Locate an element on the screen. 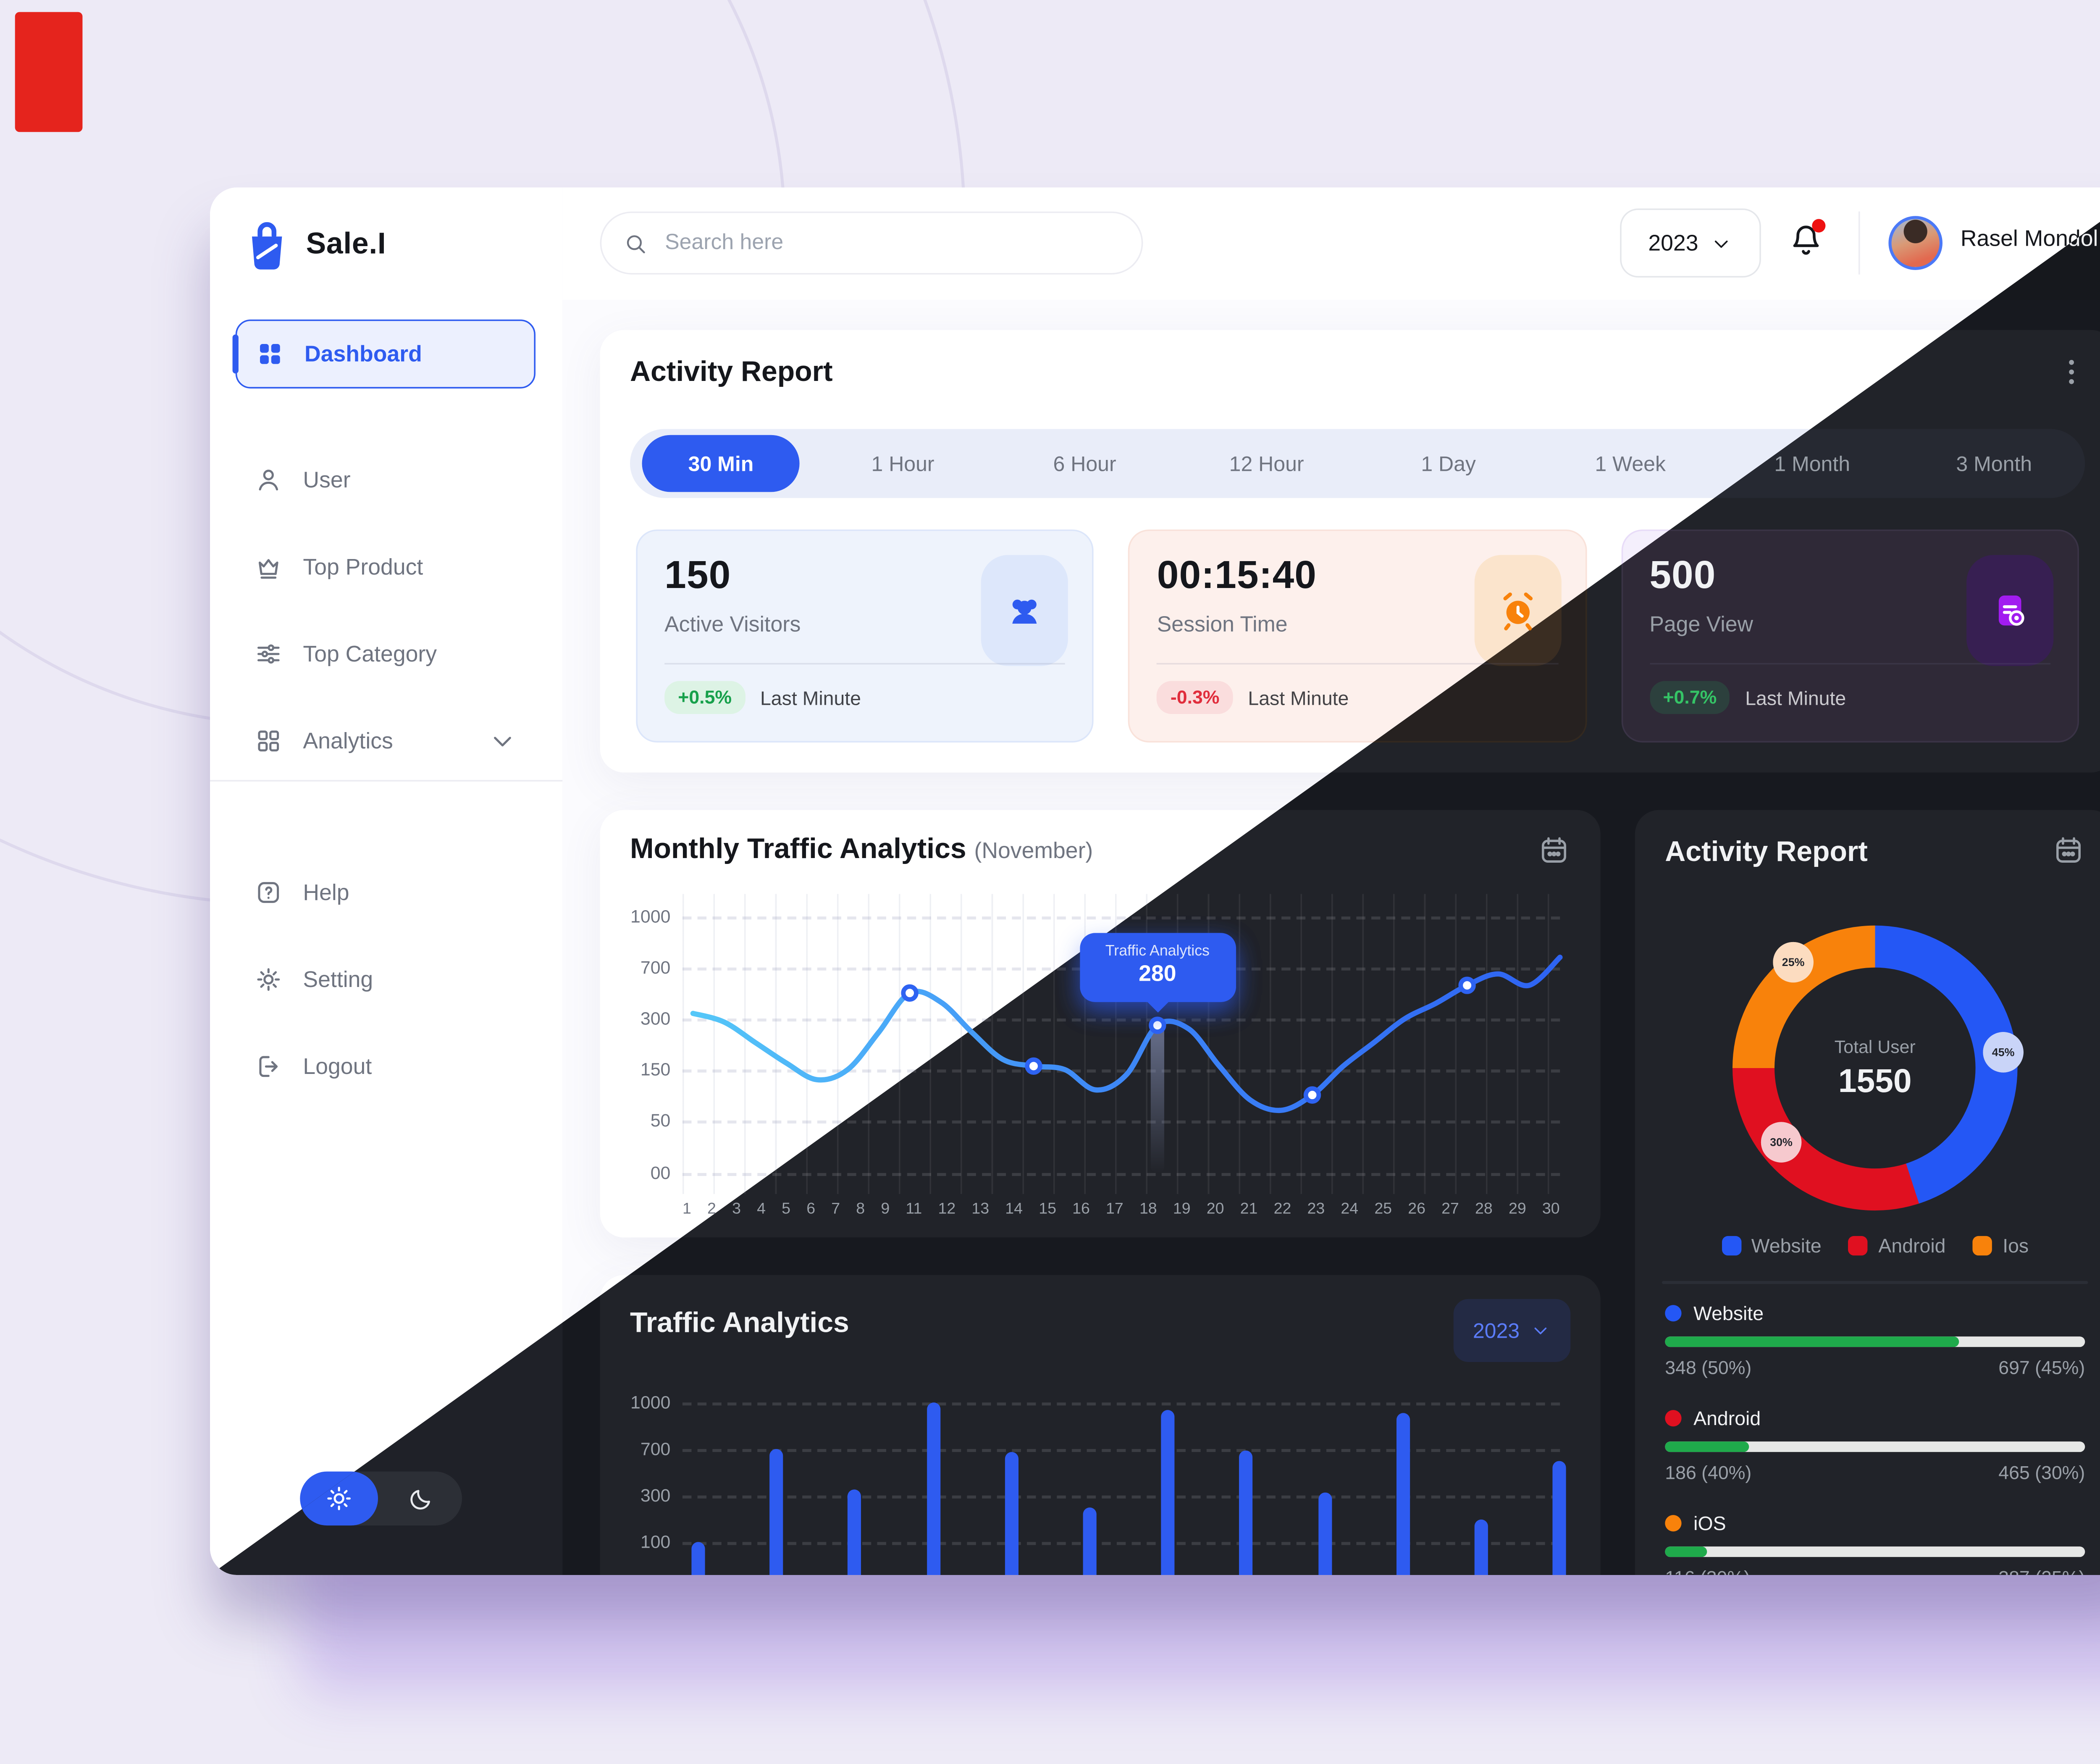 This screenshot has width=2100, height=1764. light-mode-button is located at coordinates (339, 1498).